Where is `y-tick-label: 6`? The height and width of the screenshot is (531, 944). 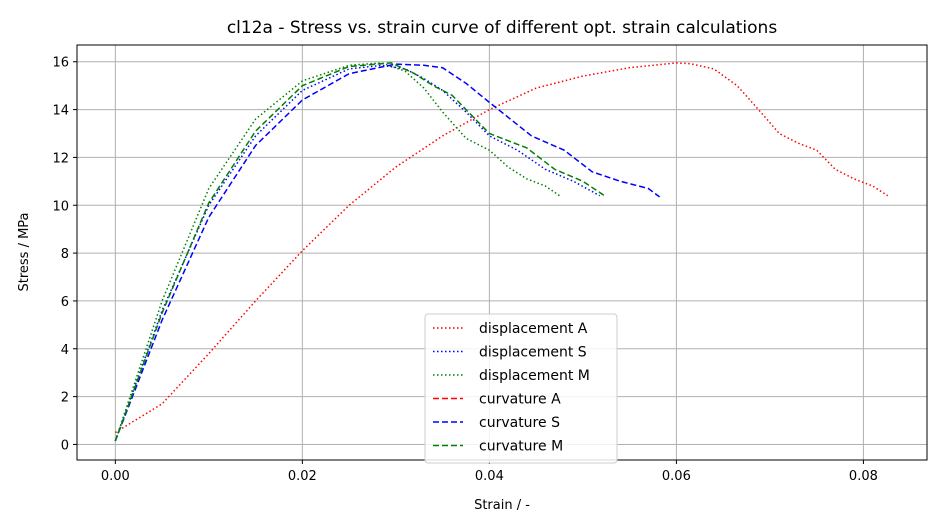
y-tick-label: 6 is located at coordinates (65, 302).